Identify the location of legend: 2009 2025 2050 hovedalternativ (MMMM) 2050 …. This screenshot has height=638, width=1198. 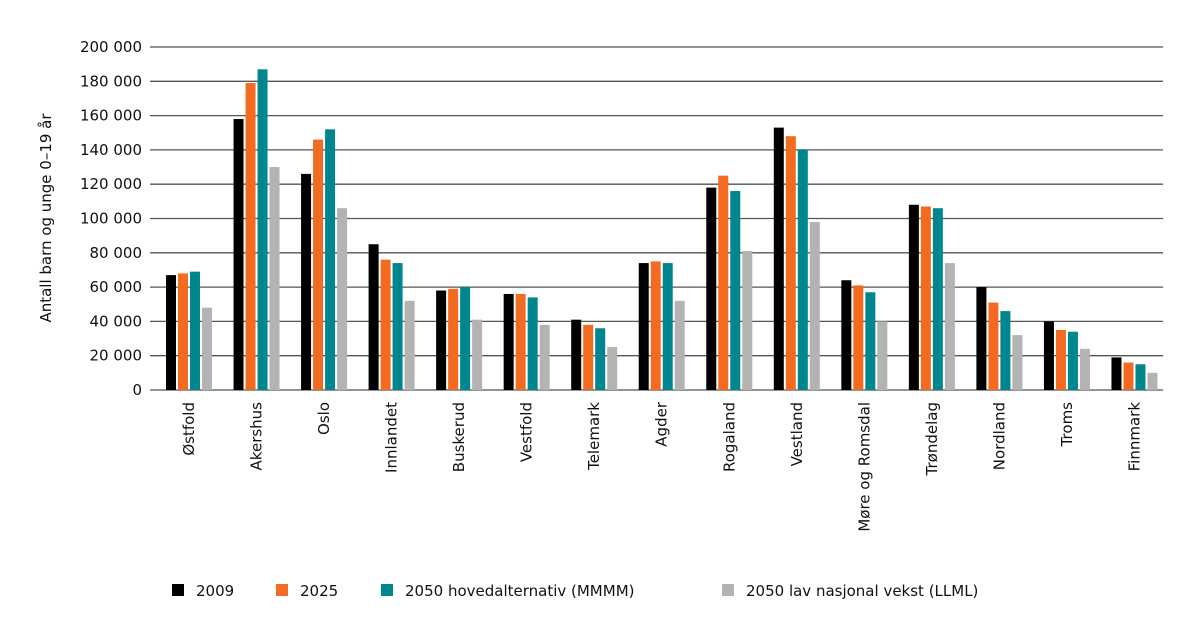
(575, 591).